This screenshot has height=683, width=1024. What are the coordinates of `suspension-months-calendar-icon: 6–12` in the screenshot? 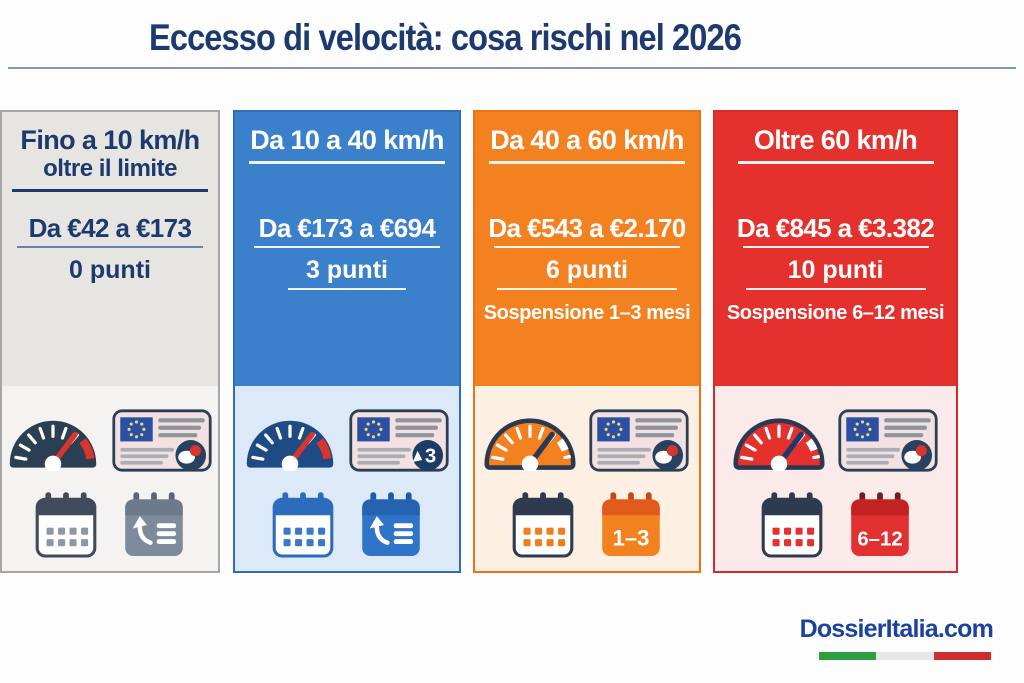 It's located at (879, 524).